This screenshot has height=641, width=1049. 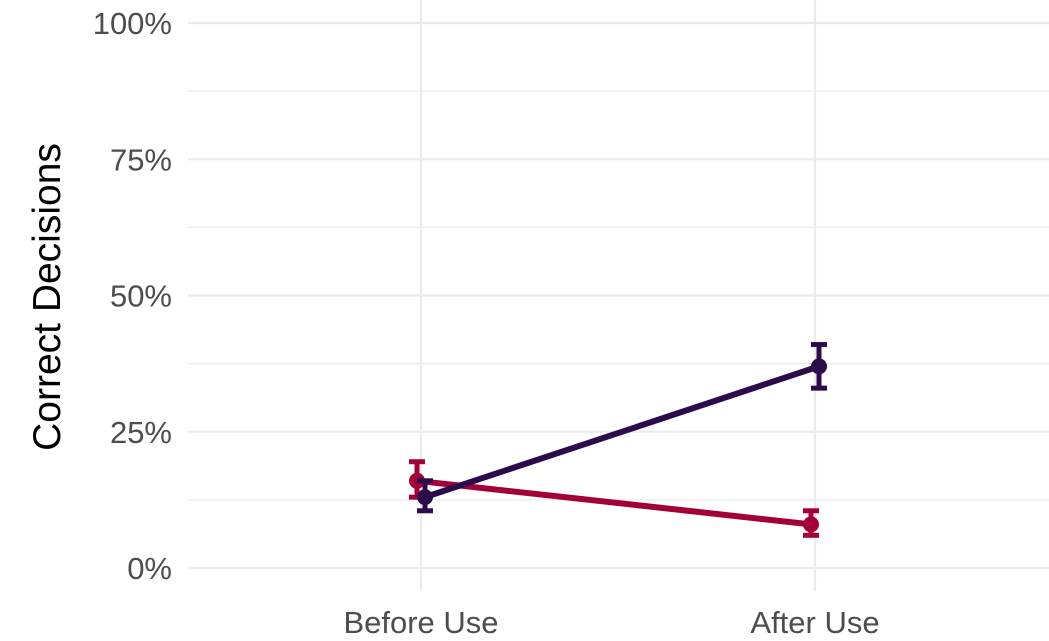 What do you see at coordinates (611, 622) in the screenshot?
I see `x-axis-tick-labels: Before Use After Use` at bounding box center [611, 622].